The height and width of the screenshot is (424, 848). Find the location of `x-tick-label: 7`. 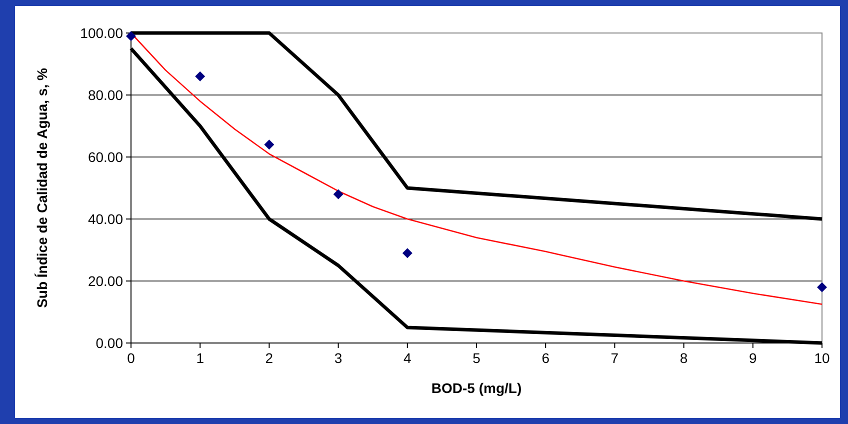

x-tick-label: 7 is located at coordinates (614, 358).